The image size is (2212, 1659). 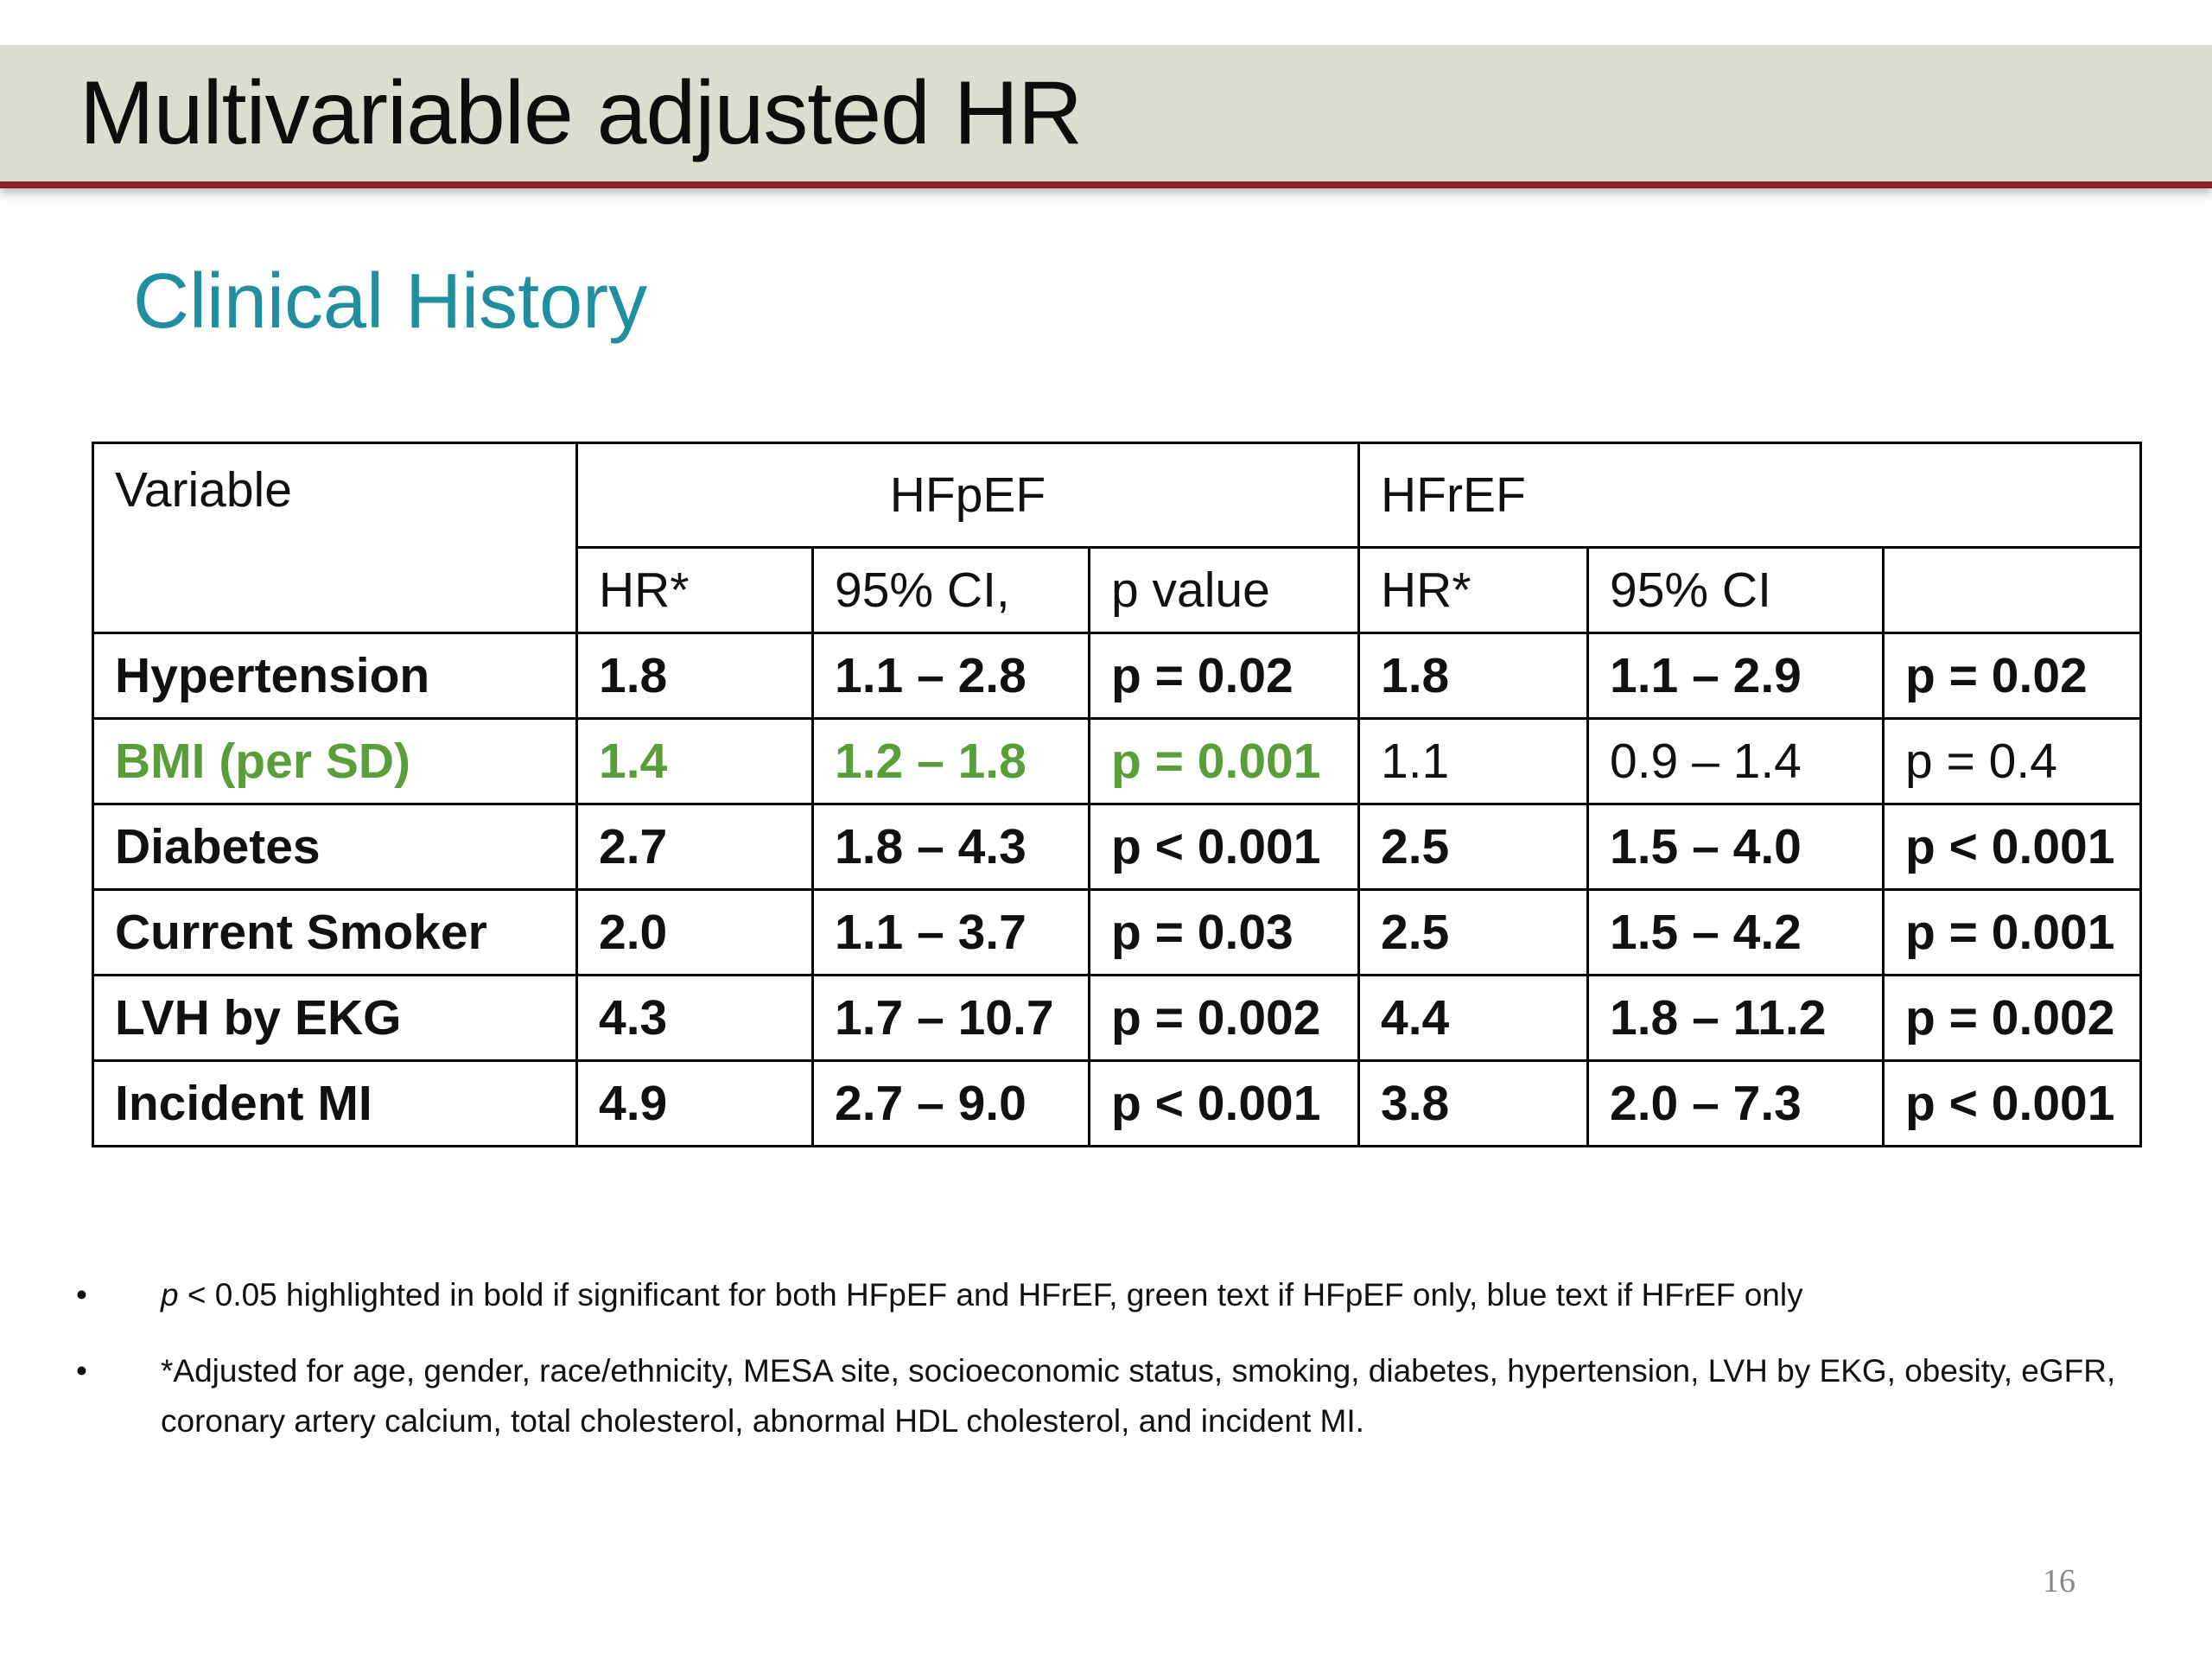 I want to click on cell-hfref-p: p = 0.002, so click(x=2012, y=1018).